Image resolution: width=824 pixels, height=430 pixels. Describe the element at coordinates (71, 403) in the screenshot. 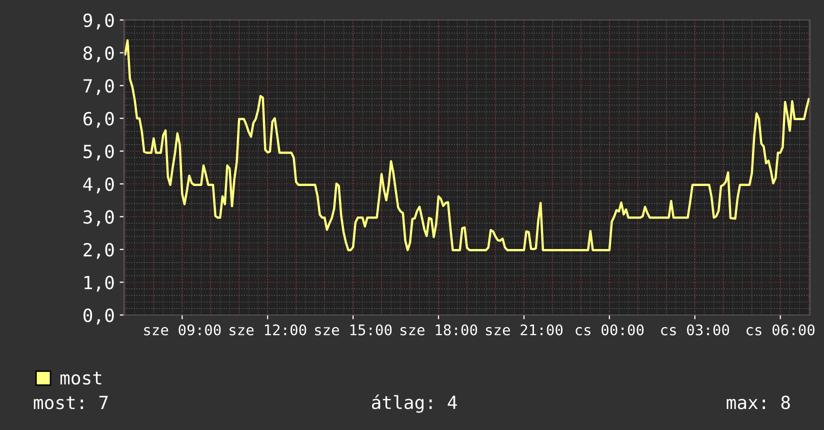

I see `text: most: 7` at that location.